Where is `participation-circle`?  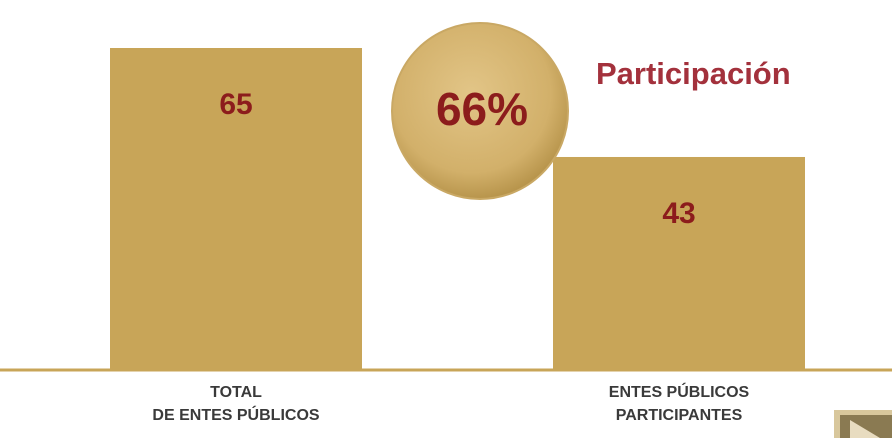 participation-circle is located at coordinates (480, 111).